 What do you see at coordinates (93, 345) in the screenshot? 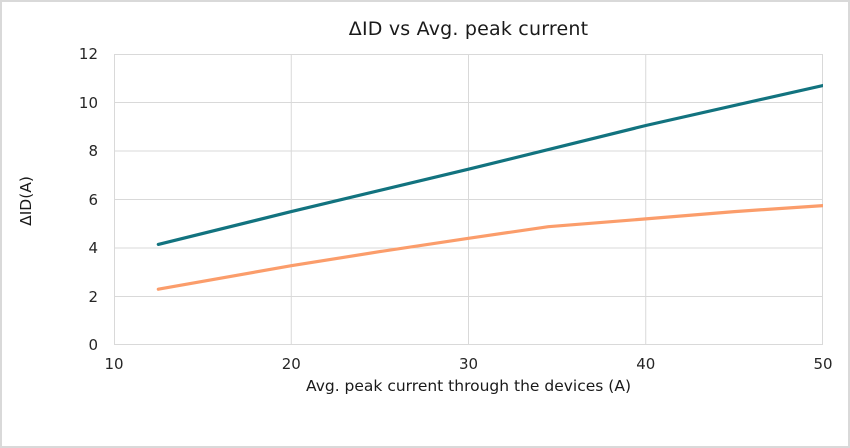
I see `y-tick-label: 0` at bounding box center [93, 345].